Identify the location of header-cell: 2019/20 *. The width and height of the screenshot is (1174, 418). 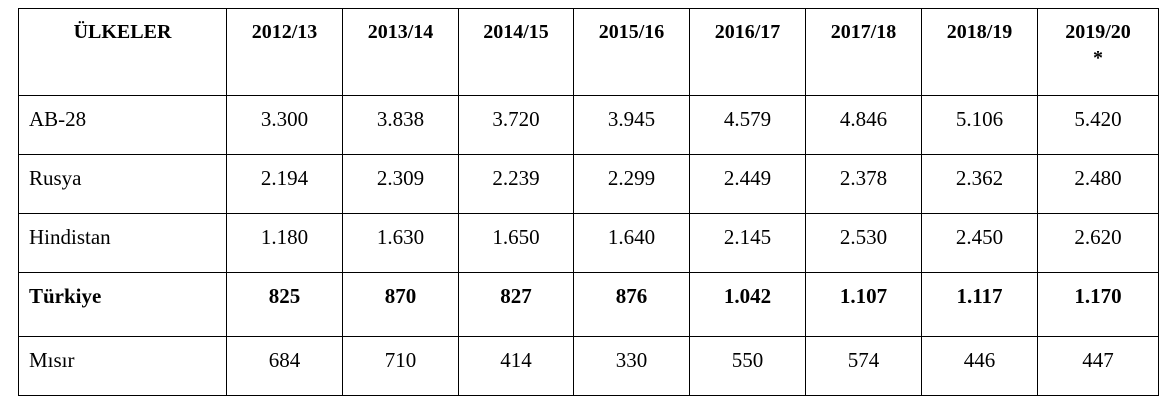
(1098, 52).